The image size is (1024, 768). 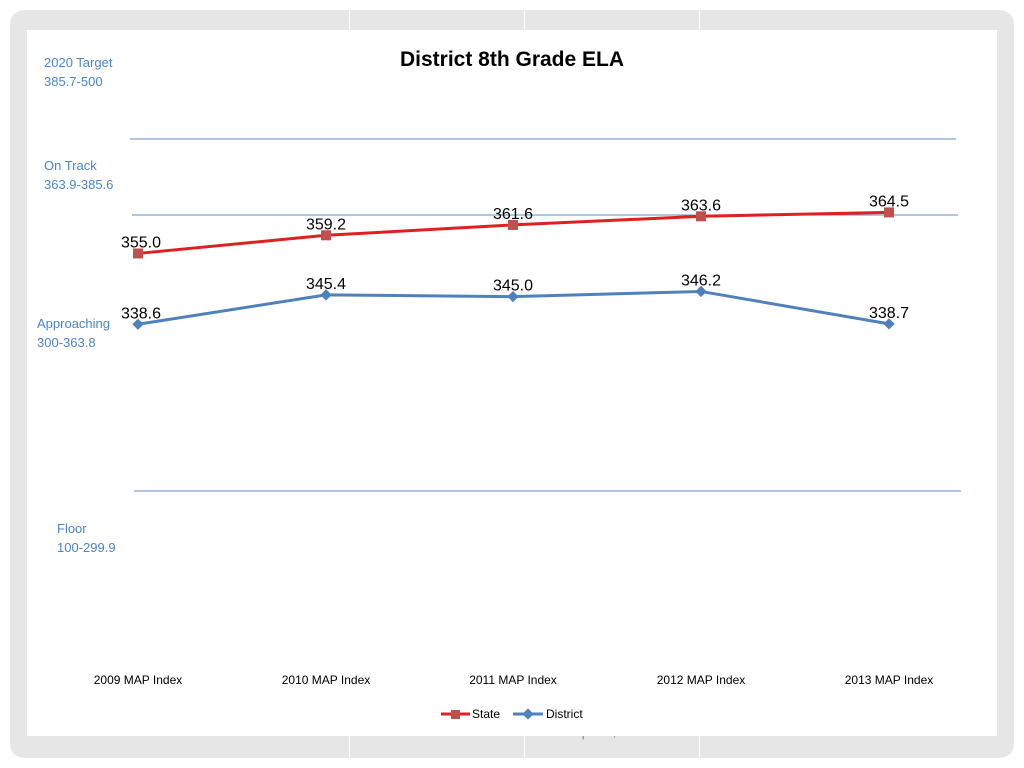 I want to click on data-label-state: 363.6, so click(x=701, y=205).